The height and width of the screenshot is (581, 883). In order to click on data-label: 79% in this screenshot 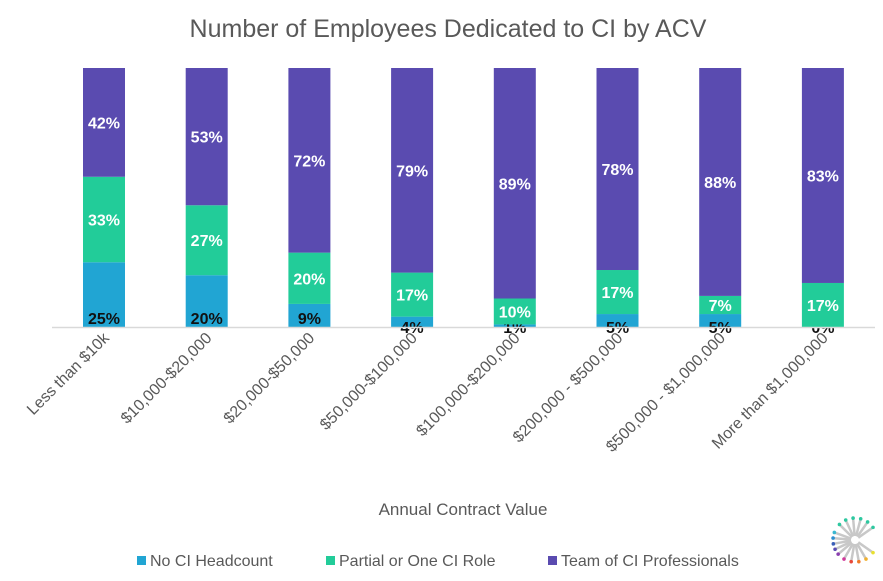, I will do `click(412, 171)`.